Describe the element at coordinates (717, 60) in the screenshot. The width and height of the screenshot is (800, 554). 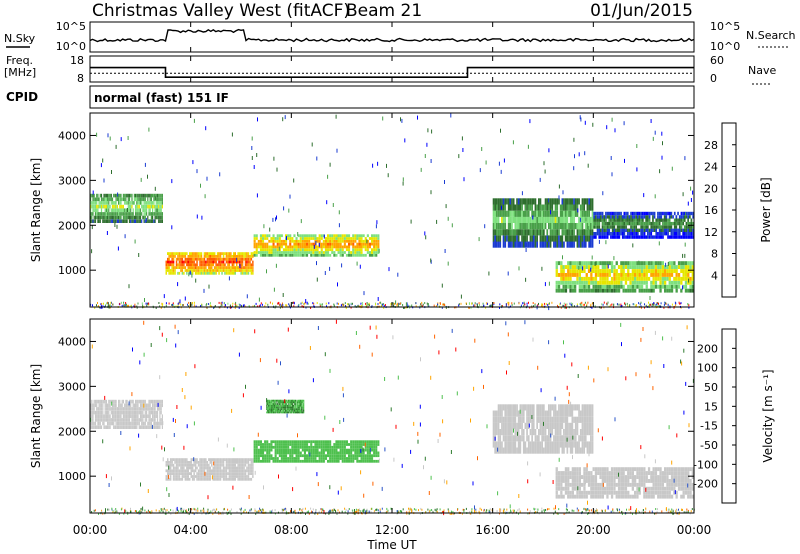
I see `nave-tick-top: 60` at that location.